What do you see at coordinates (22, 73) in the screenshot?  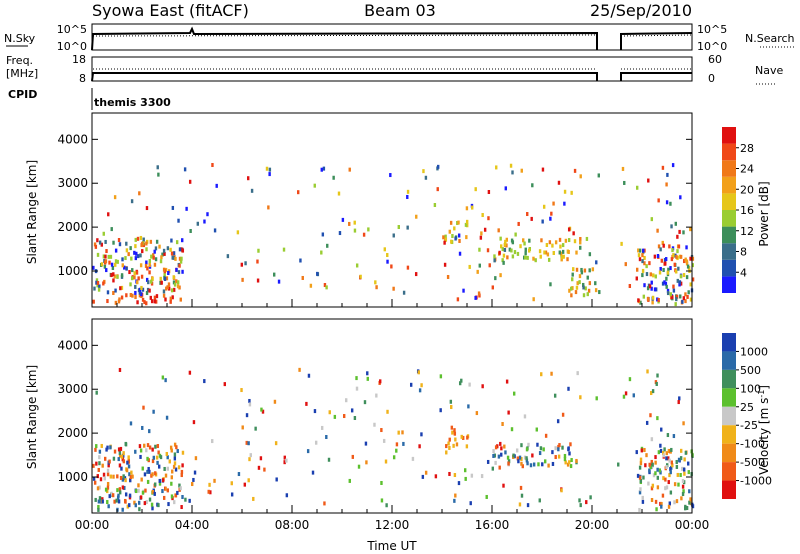 I see `freq-label-line2: [MHz]` at bounding box center [22, 73].